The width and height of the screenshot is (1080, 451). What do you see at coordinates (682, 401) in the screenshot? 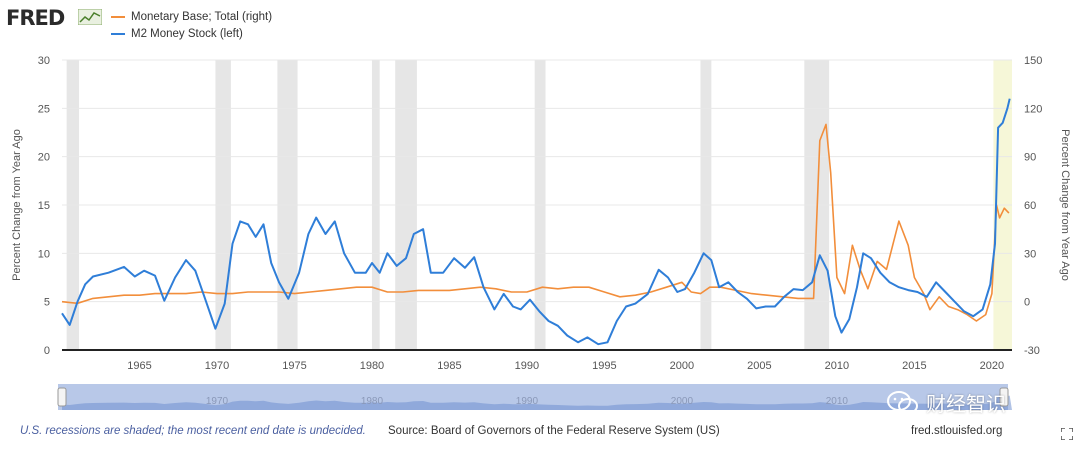
I see `navigator-tick-label: 2000` at bounding box center [682, 401].